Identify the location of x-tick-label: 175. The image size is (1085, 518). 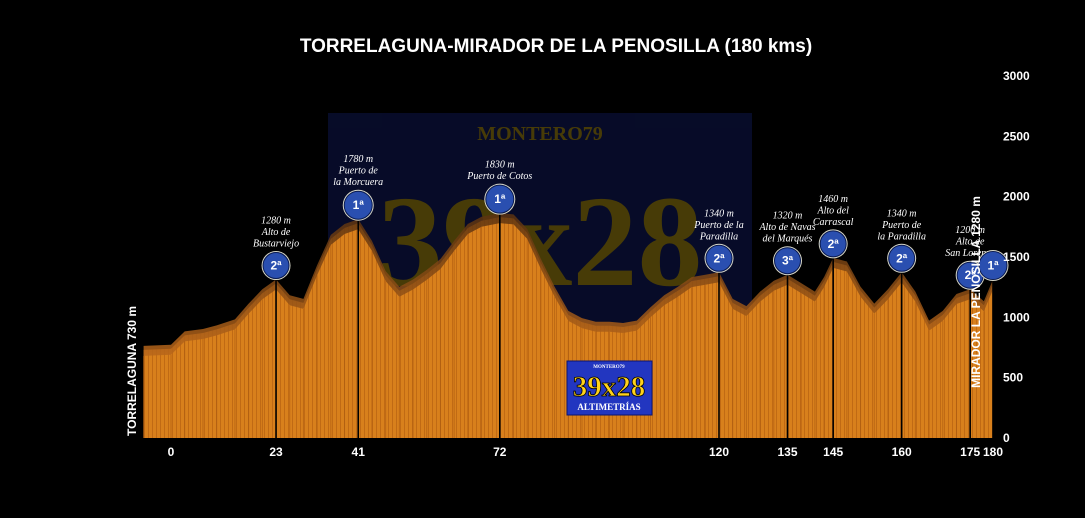
(970, 452).